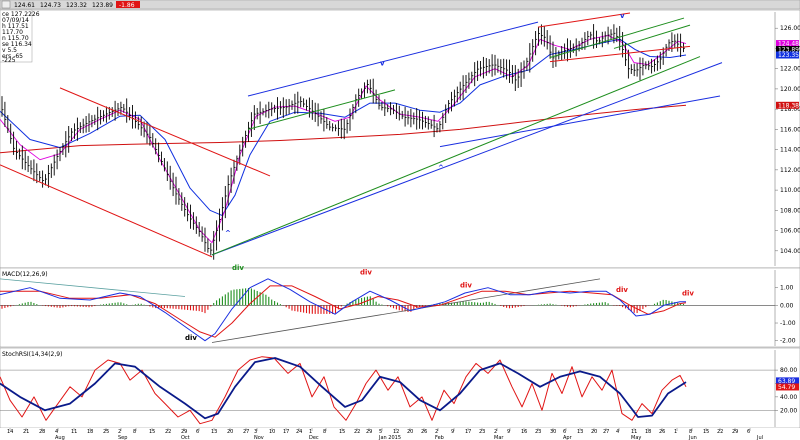 This screenshot has height=440, width=800. I want to click on stochrsi-lines, so click(343, 390).